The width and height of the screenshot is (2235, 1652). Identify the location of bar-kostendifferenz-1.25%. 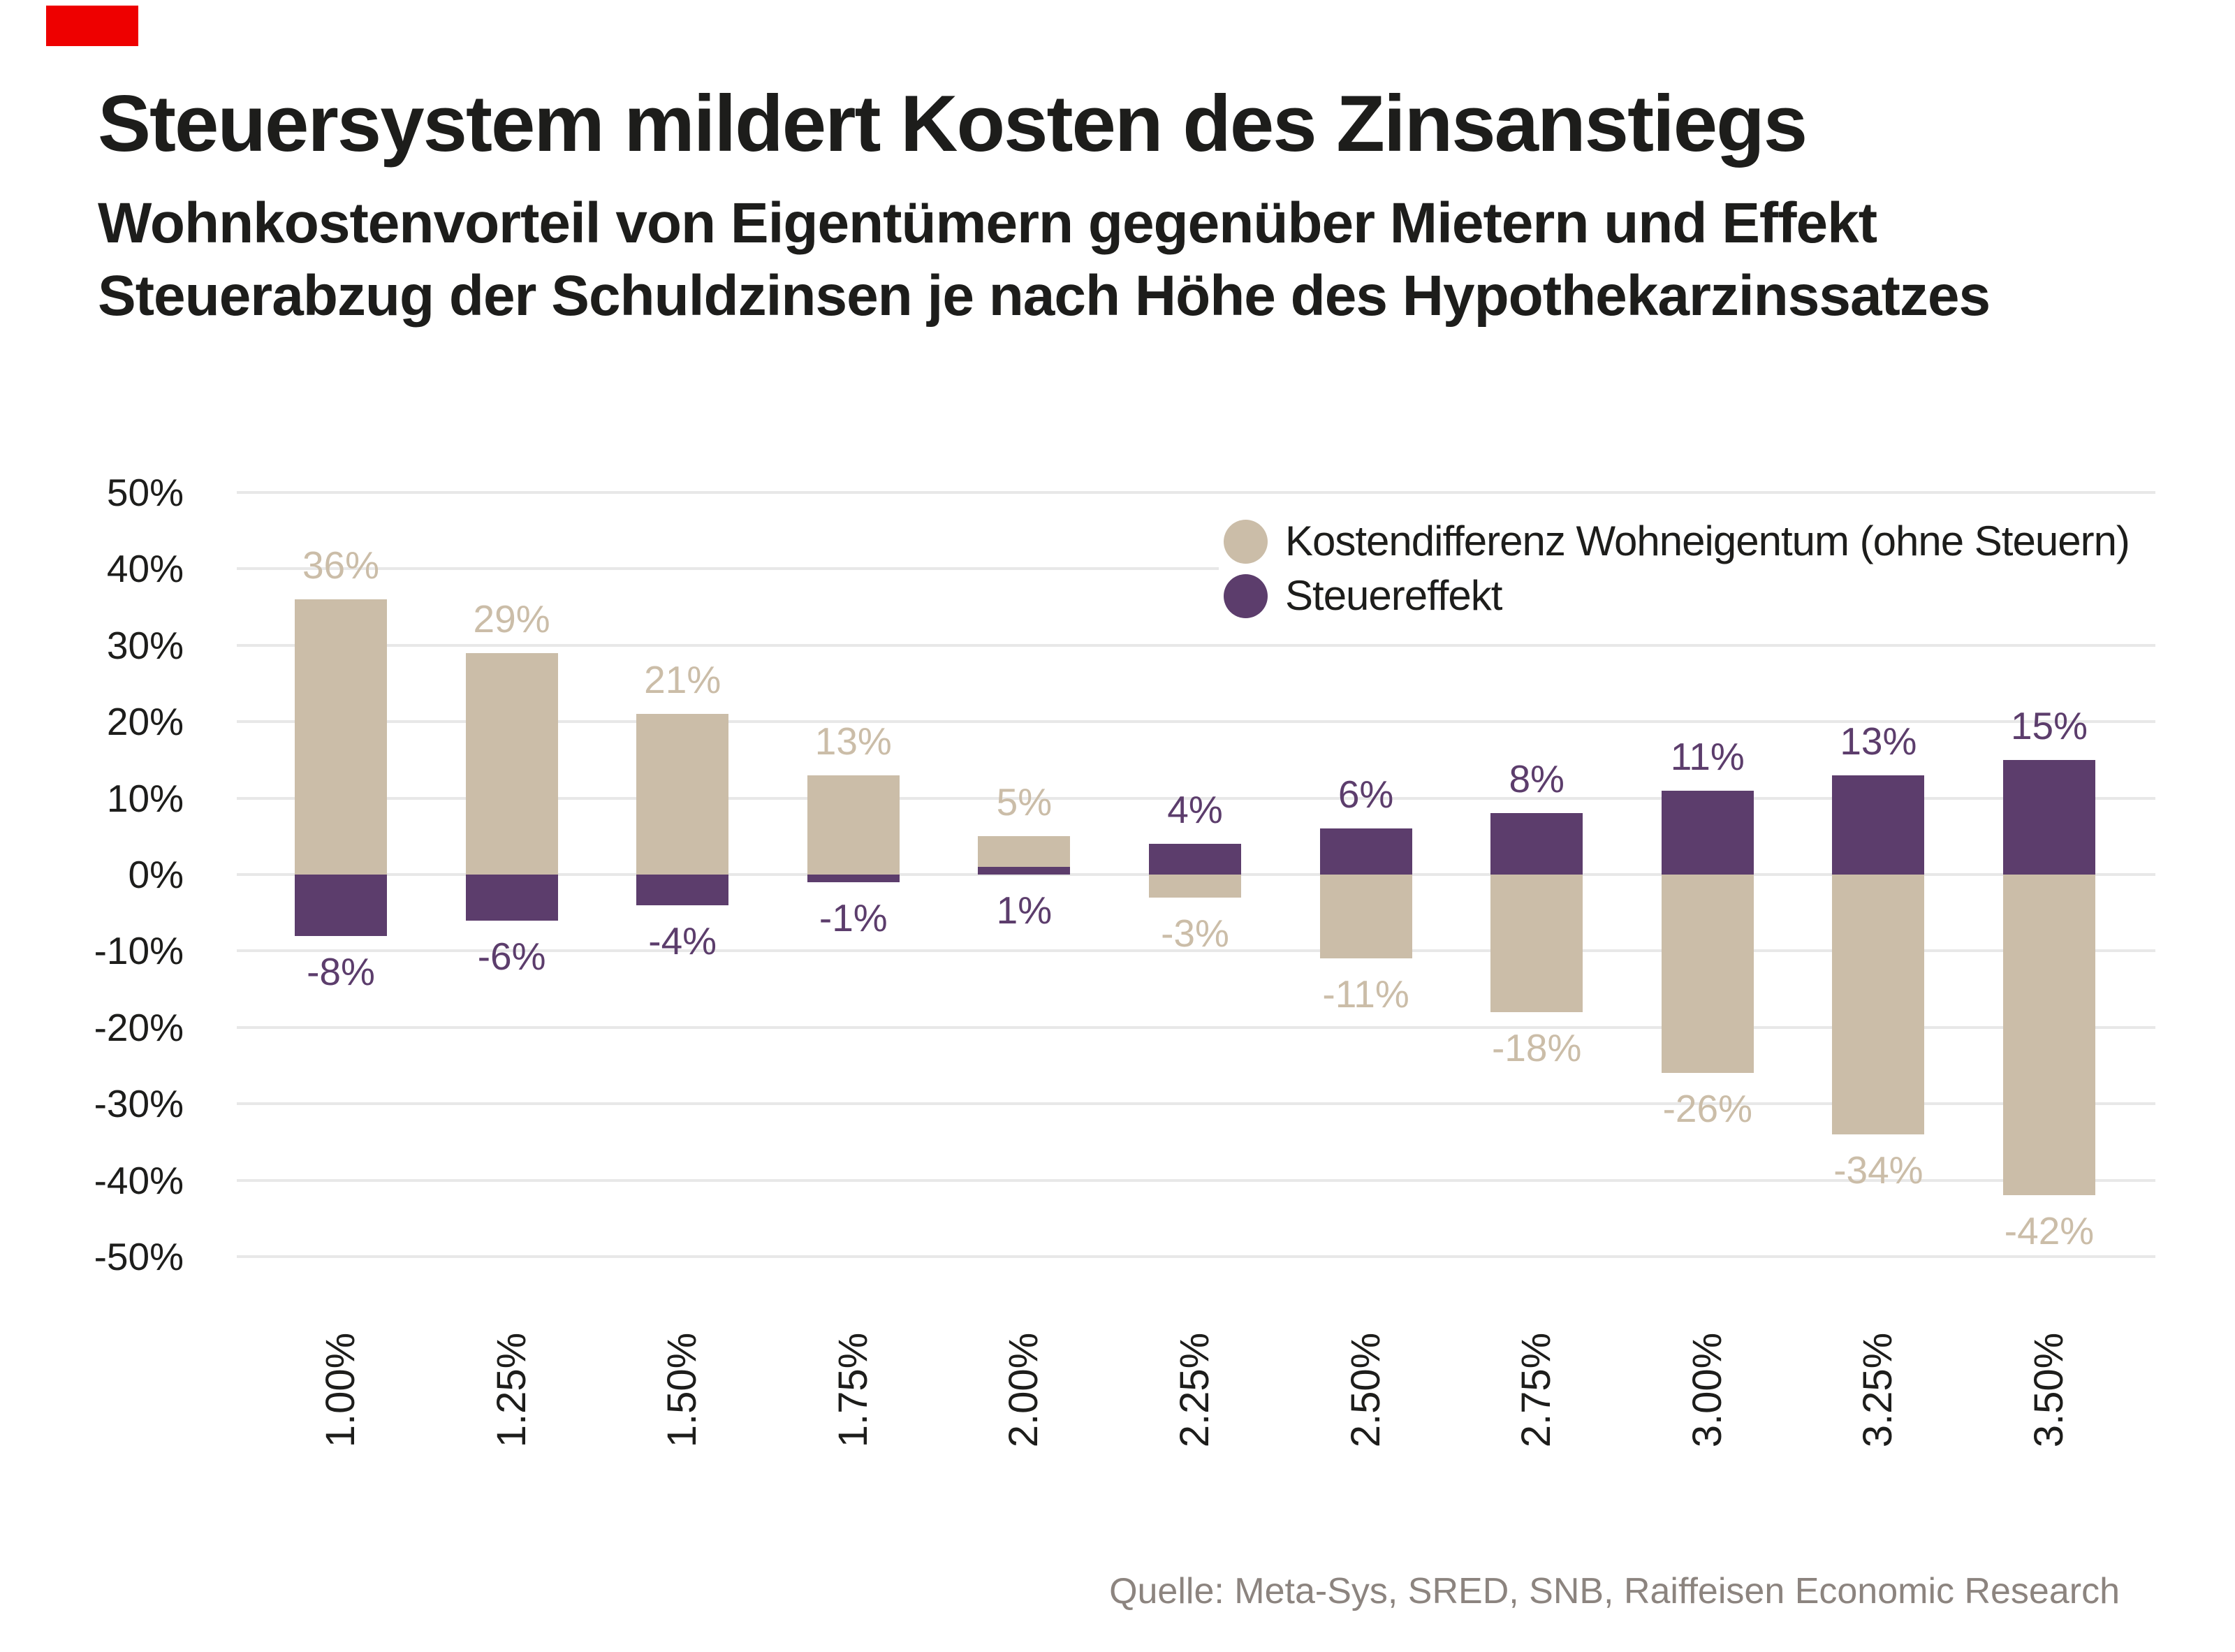
(512, 763).